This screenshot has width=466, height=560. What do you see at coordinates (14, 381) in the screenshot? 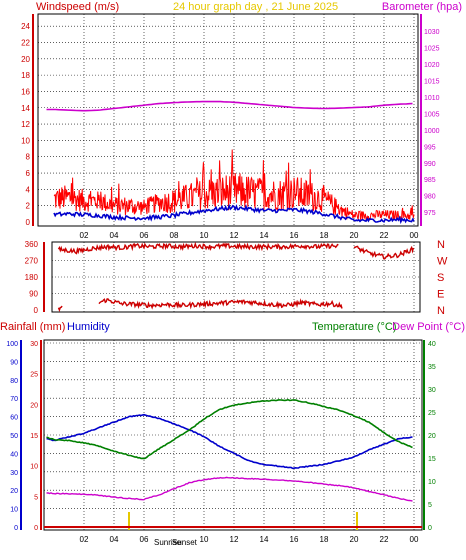
I see `humidity-y-tick-label: 80` at bounding box center [14, 381].